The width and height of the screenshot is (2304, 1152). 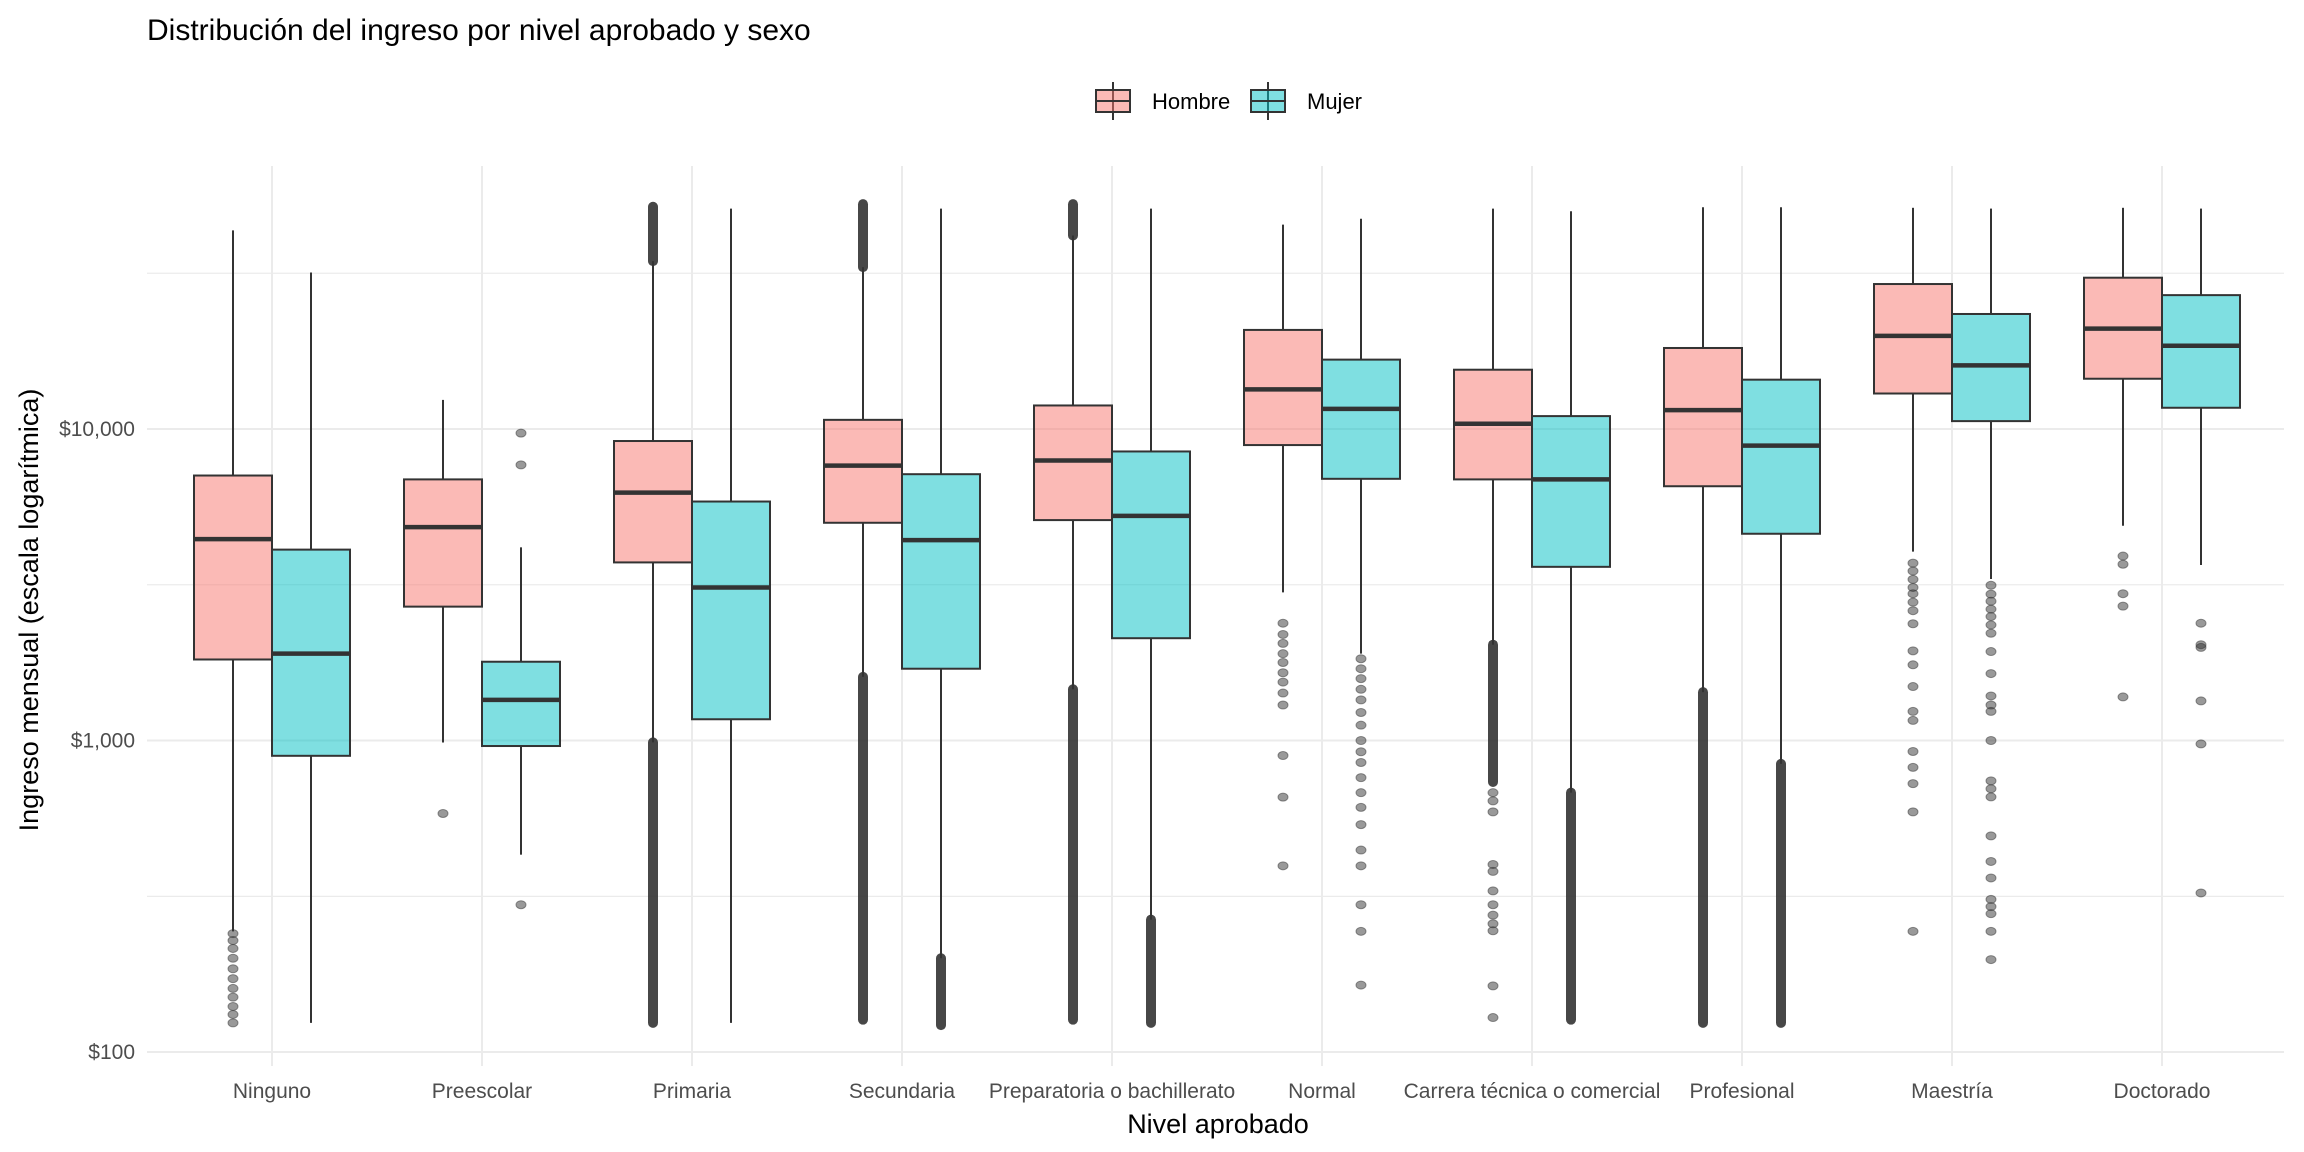 What do you see at coordinates (1112, 1091) in the screenshot?
I see `x-tick-label: Preparatoria o bachillerato` at bounding box center [1112, 1091].